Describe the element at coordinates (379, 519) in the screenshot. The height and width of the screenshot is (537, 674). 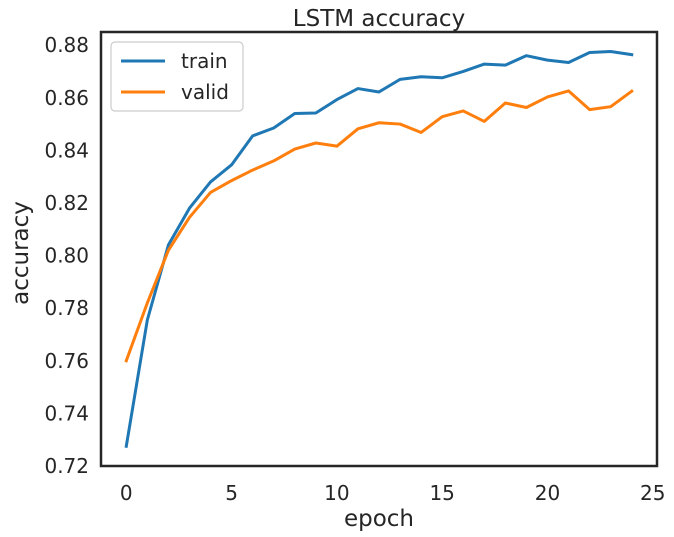
I see `x-axis-label: epoch` at that location.